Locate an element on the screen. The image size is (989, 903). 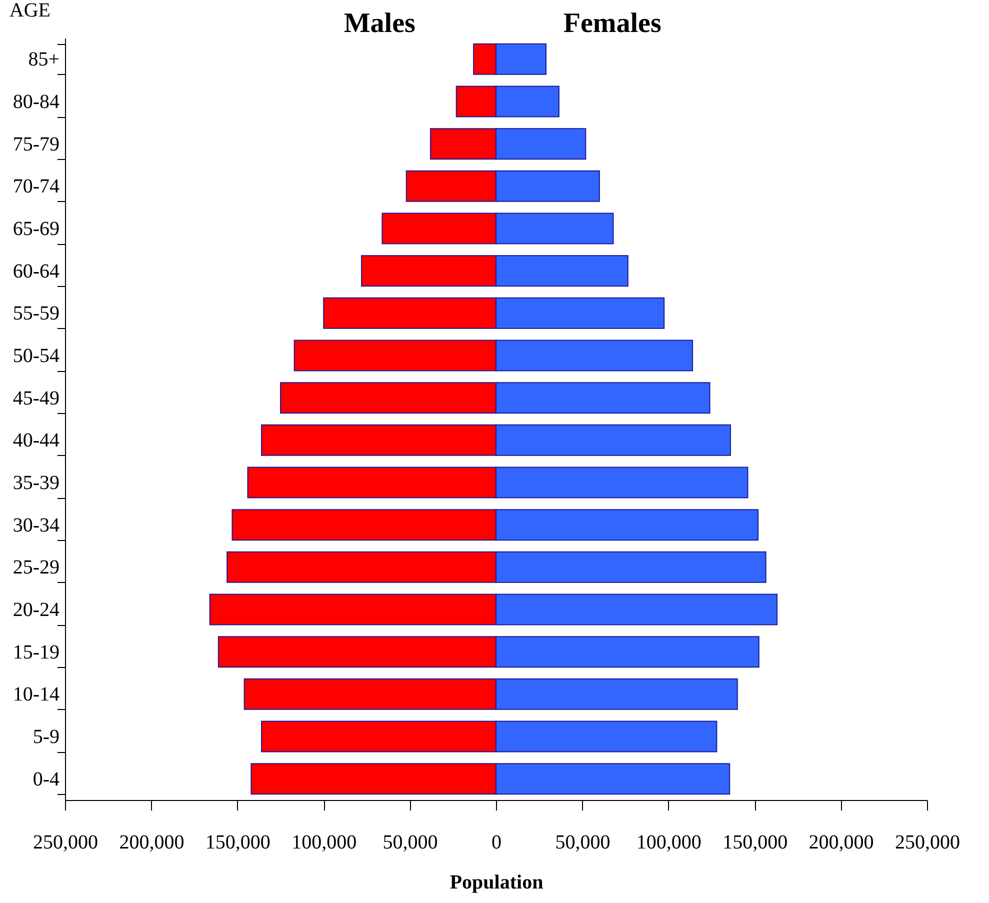
series-label: Females is located at coordinates (612, 23).